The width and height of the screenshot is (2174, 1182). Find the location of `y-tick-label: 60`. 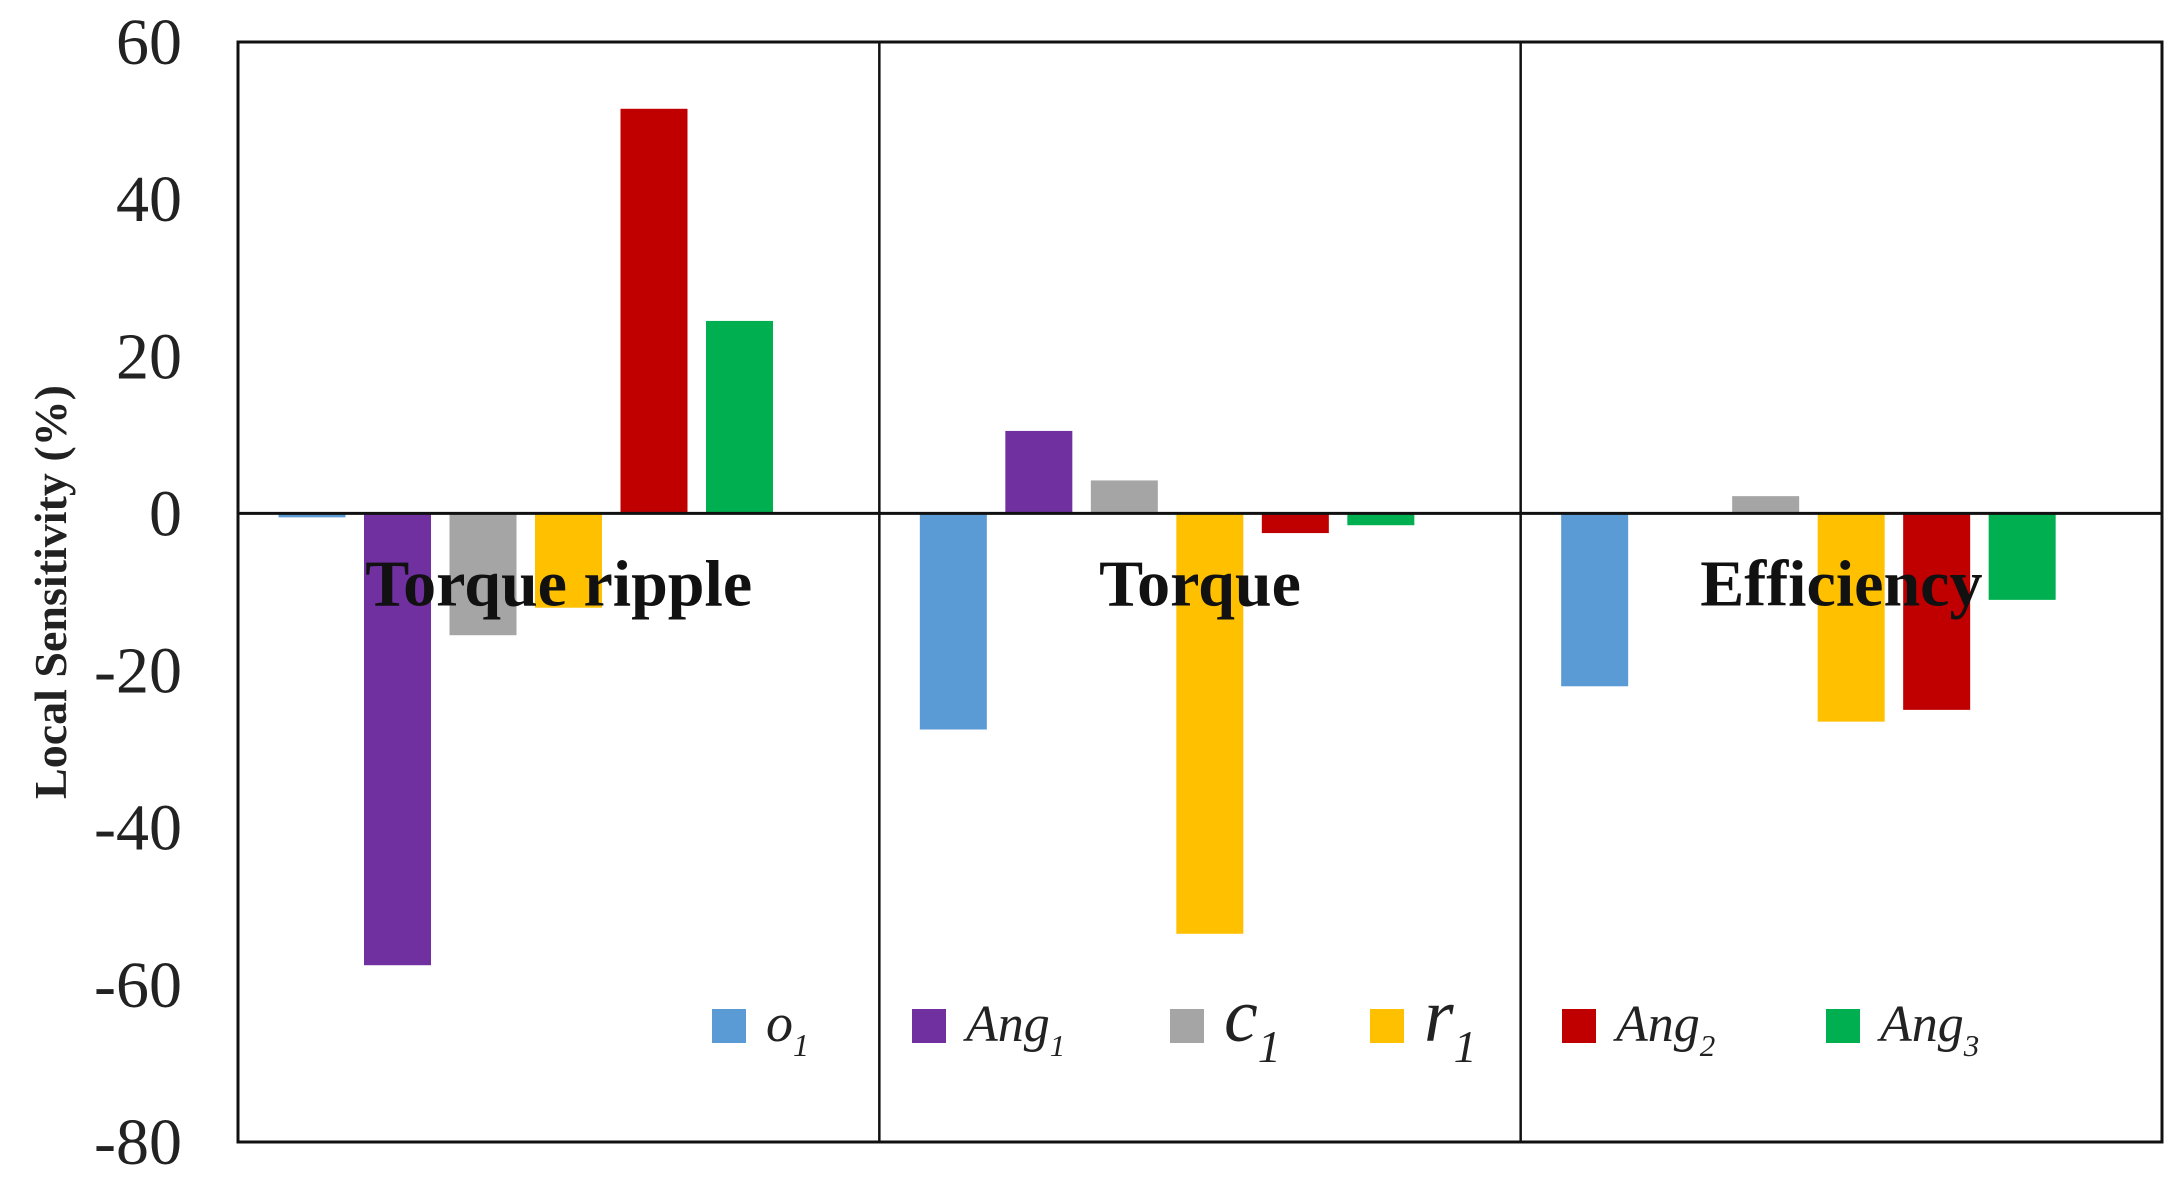

y-tick-label: 60 is located at coordinates (149, 42).